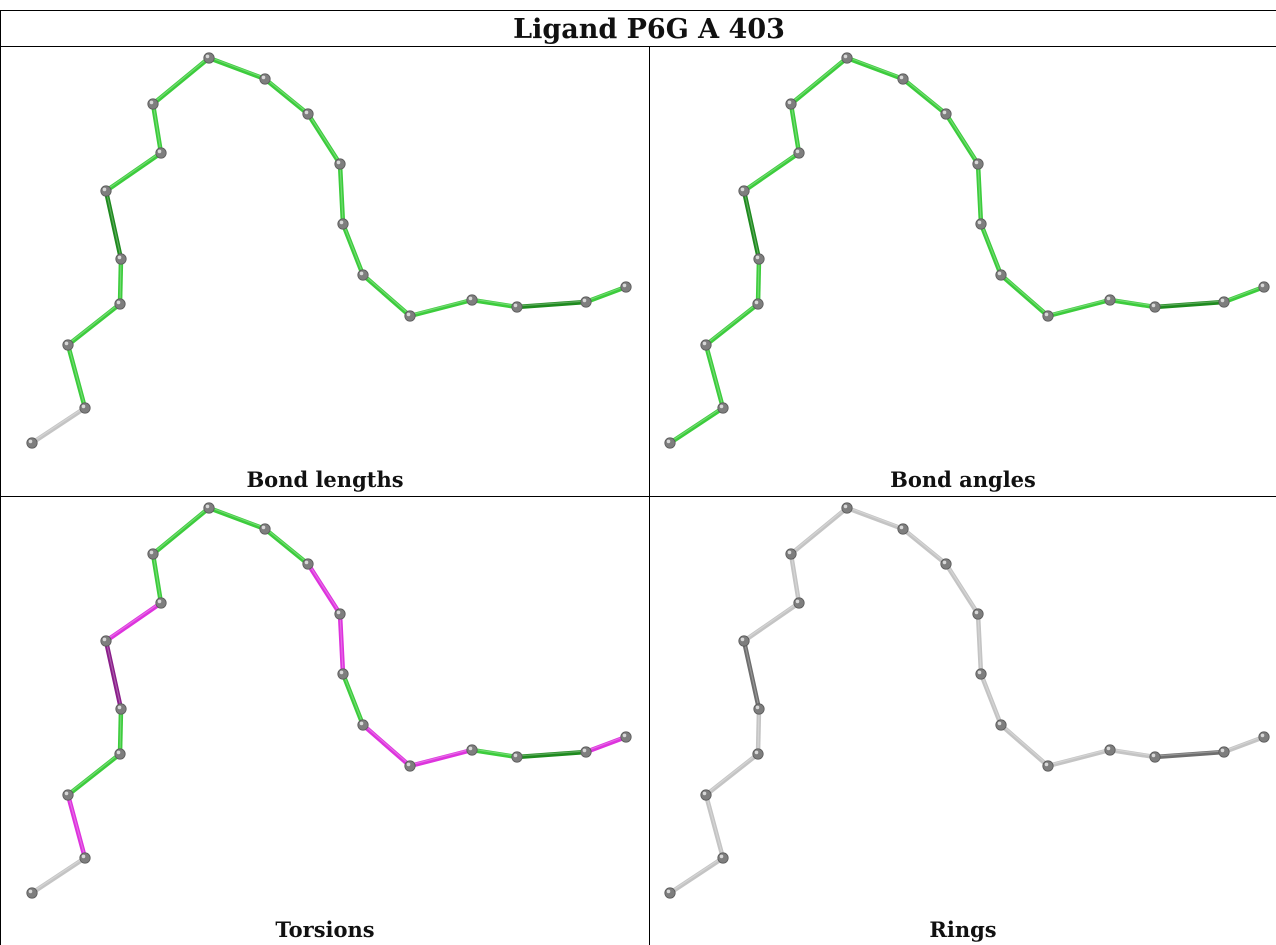 This screenshot has width=1276, height=945. Describe the element at coordinates (324, 929) in the screenshot. I see `panel-caption-torsions: Torsions` at that location.